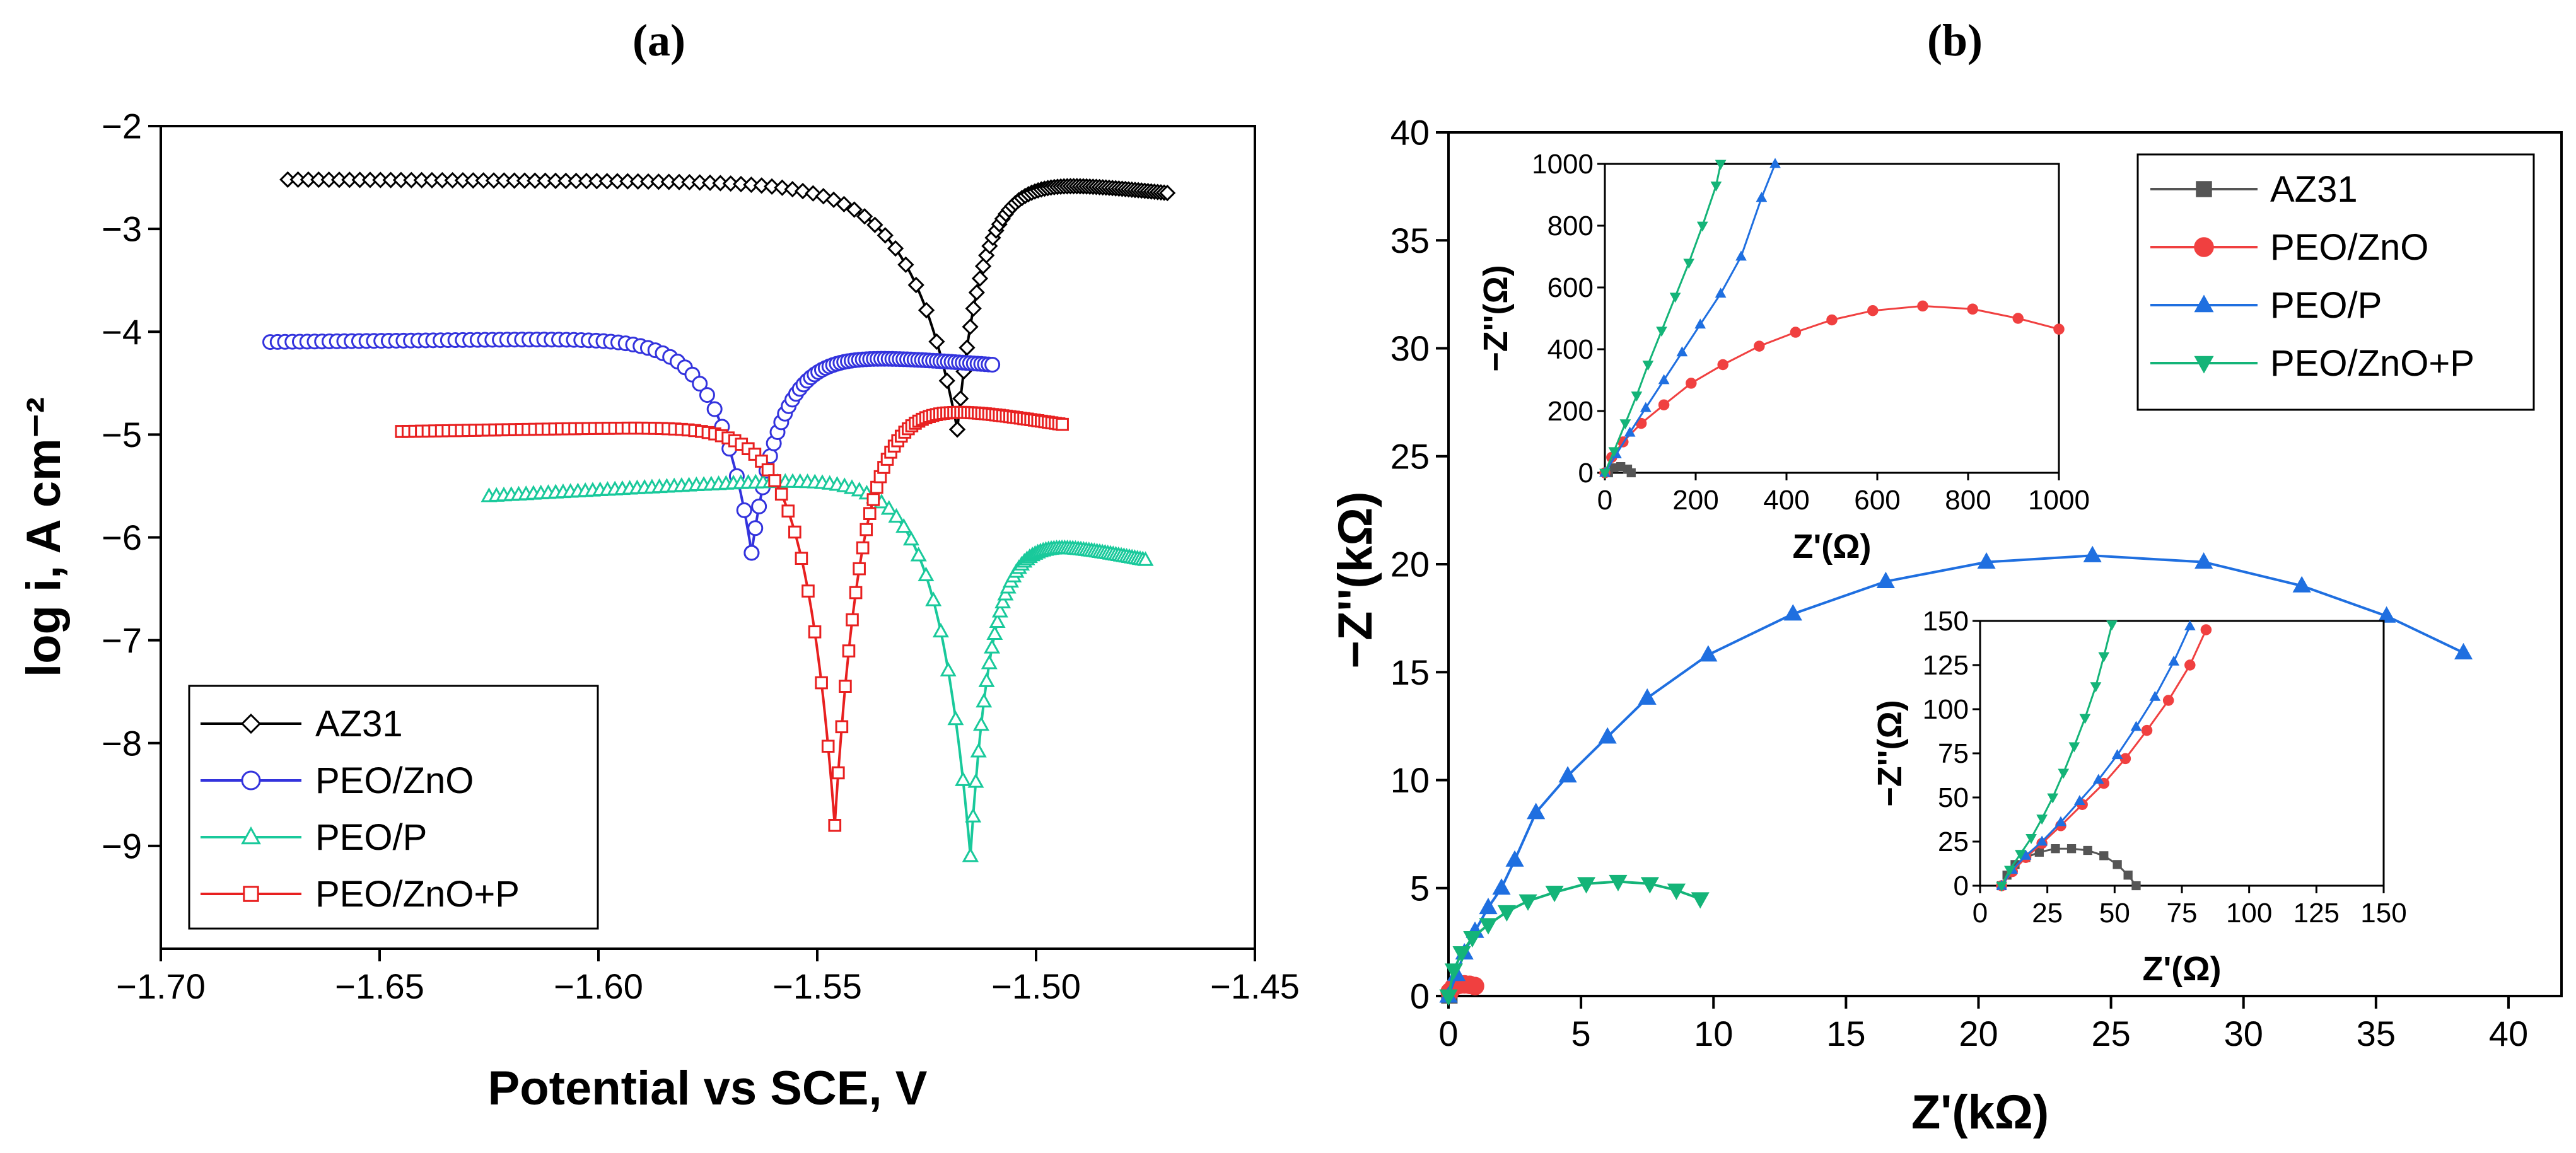 The width and height of the screenshot is (2576, 1153). Describe the element at coordinates (1410, 564) in the screenshot. I see `y-tick-label: 20` at that location.